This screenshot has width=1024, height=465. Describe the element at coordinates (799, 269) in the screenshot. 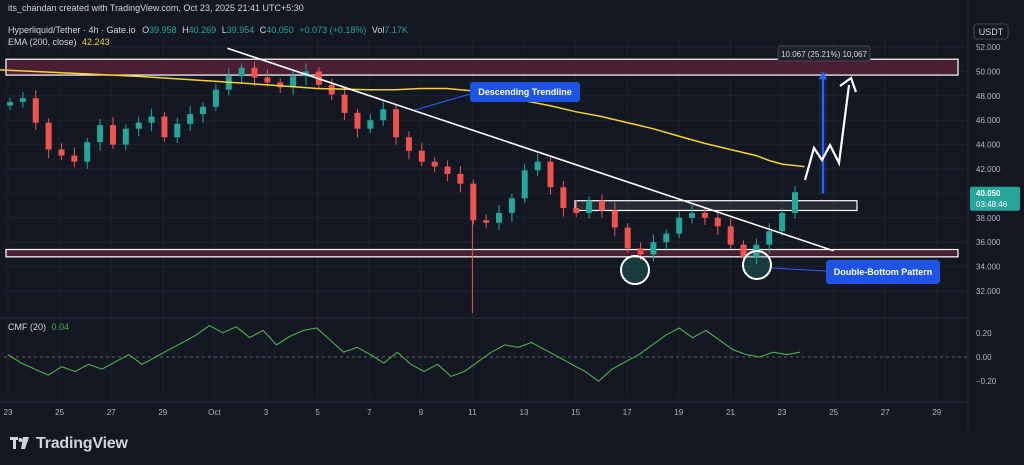

I see `double-bottom-pointer` at that location.